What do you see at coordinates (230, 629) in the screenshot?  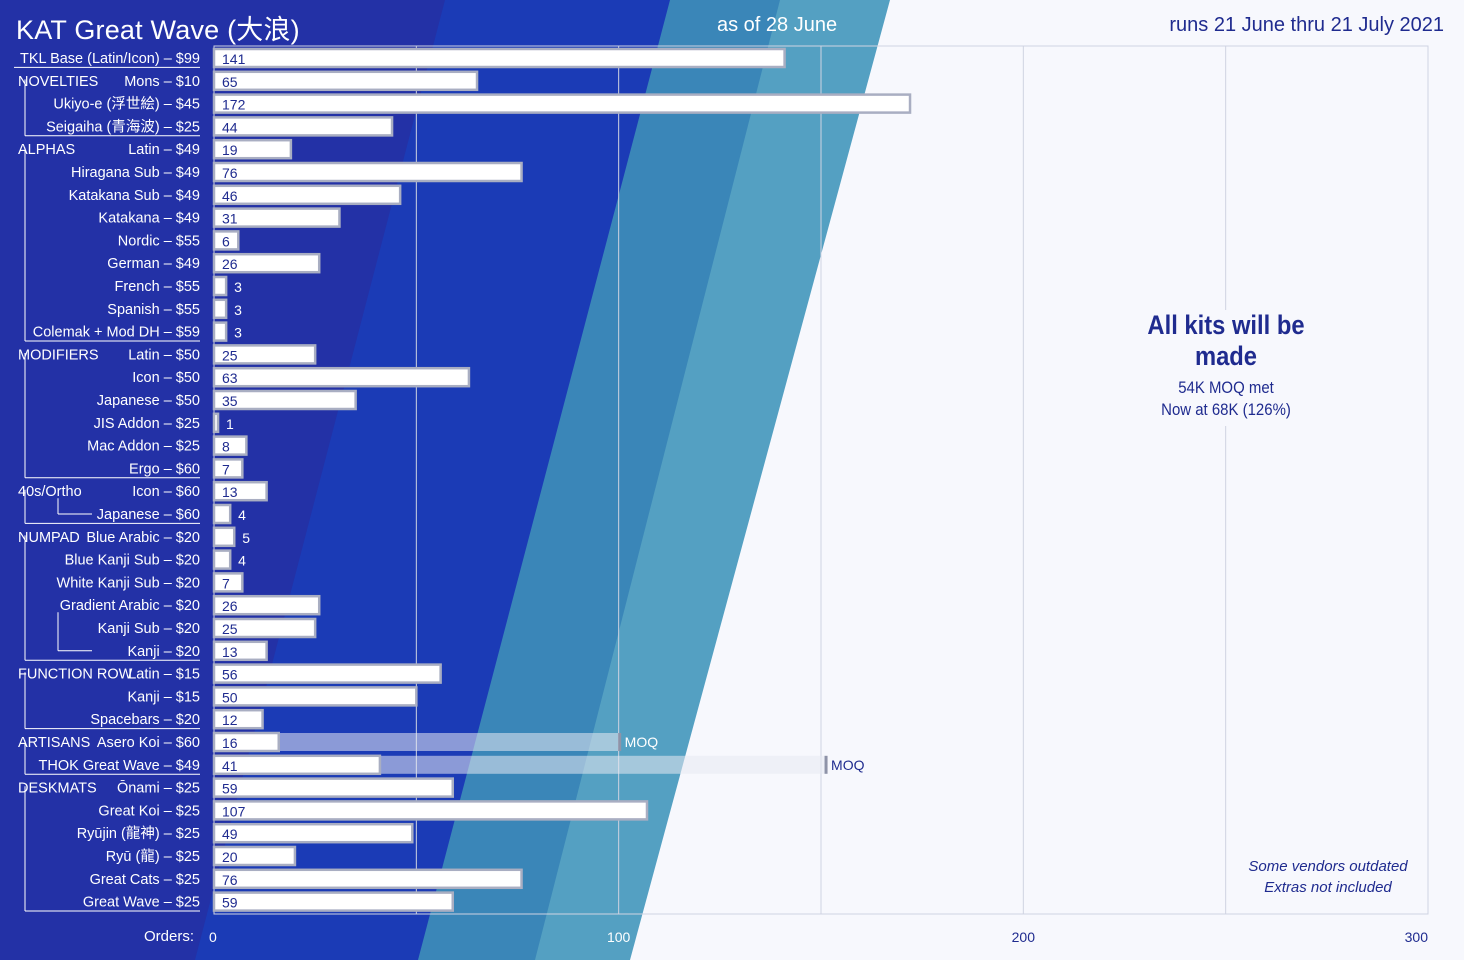 I see `bar-value-label: 25` at bounding box center [230, 629].